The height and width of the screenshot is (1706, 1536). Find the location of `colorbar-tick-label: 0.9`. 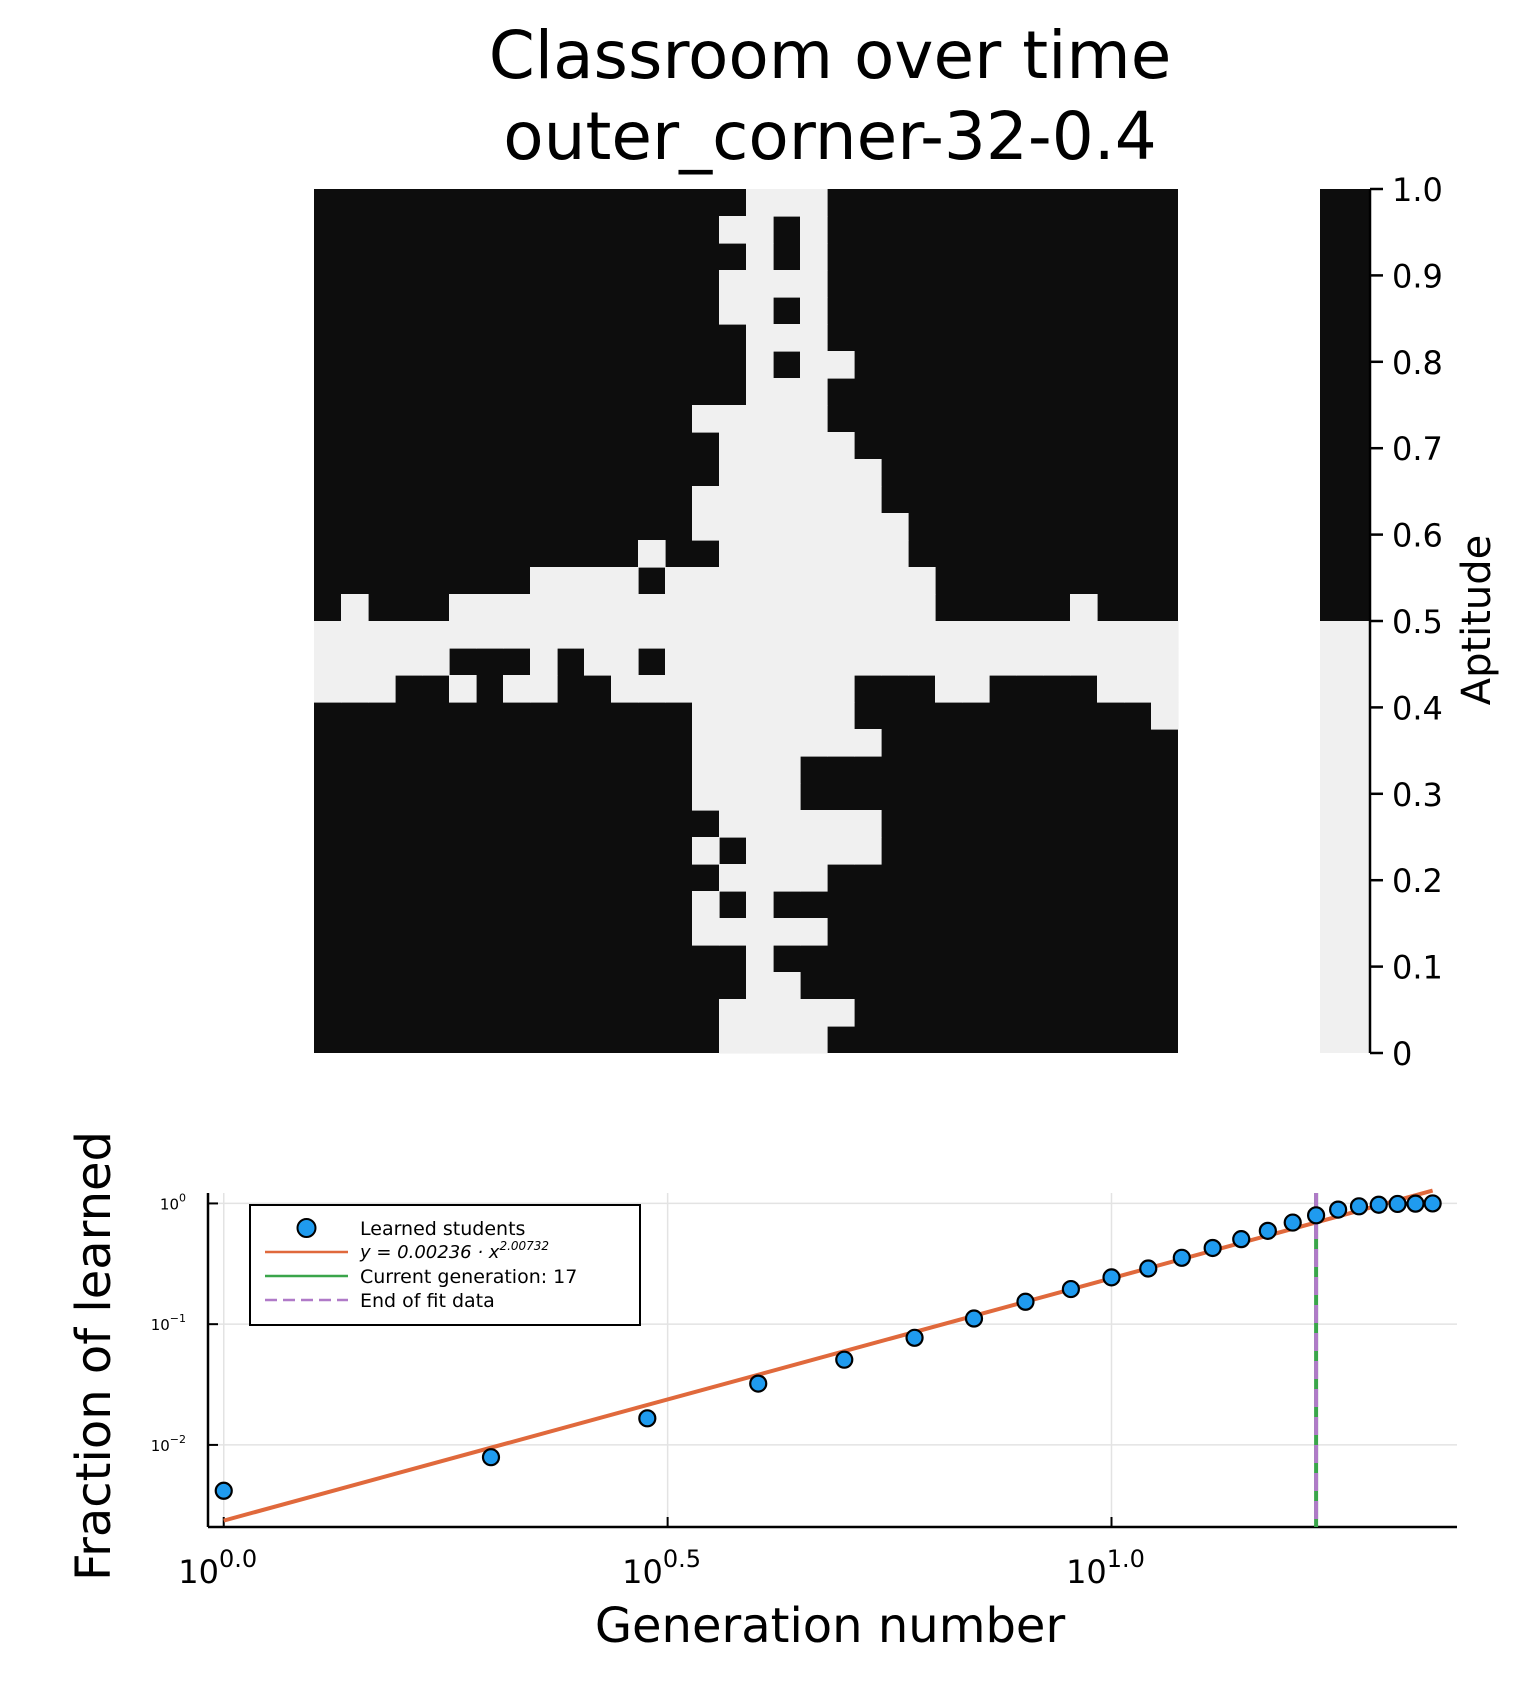

colorbar-tick-label: 0.9 is located at coordinates (1417, 276).